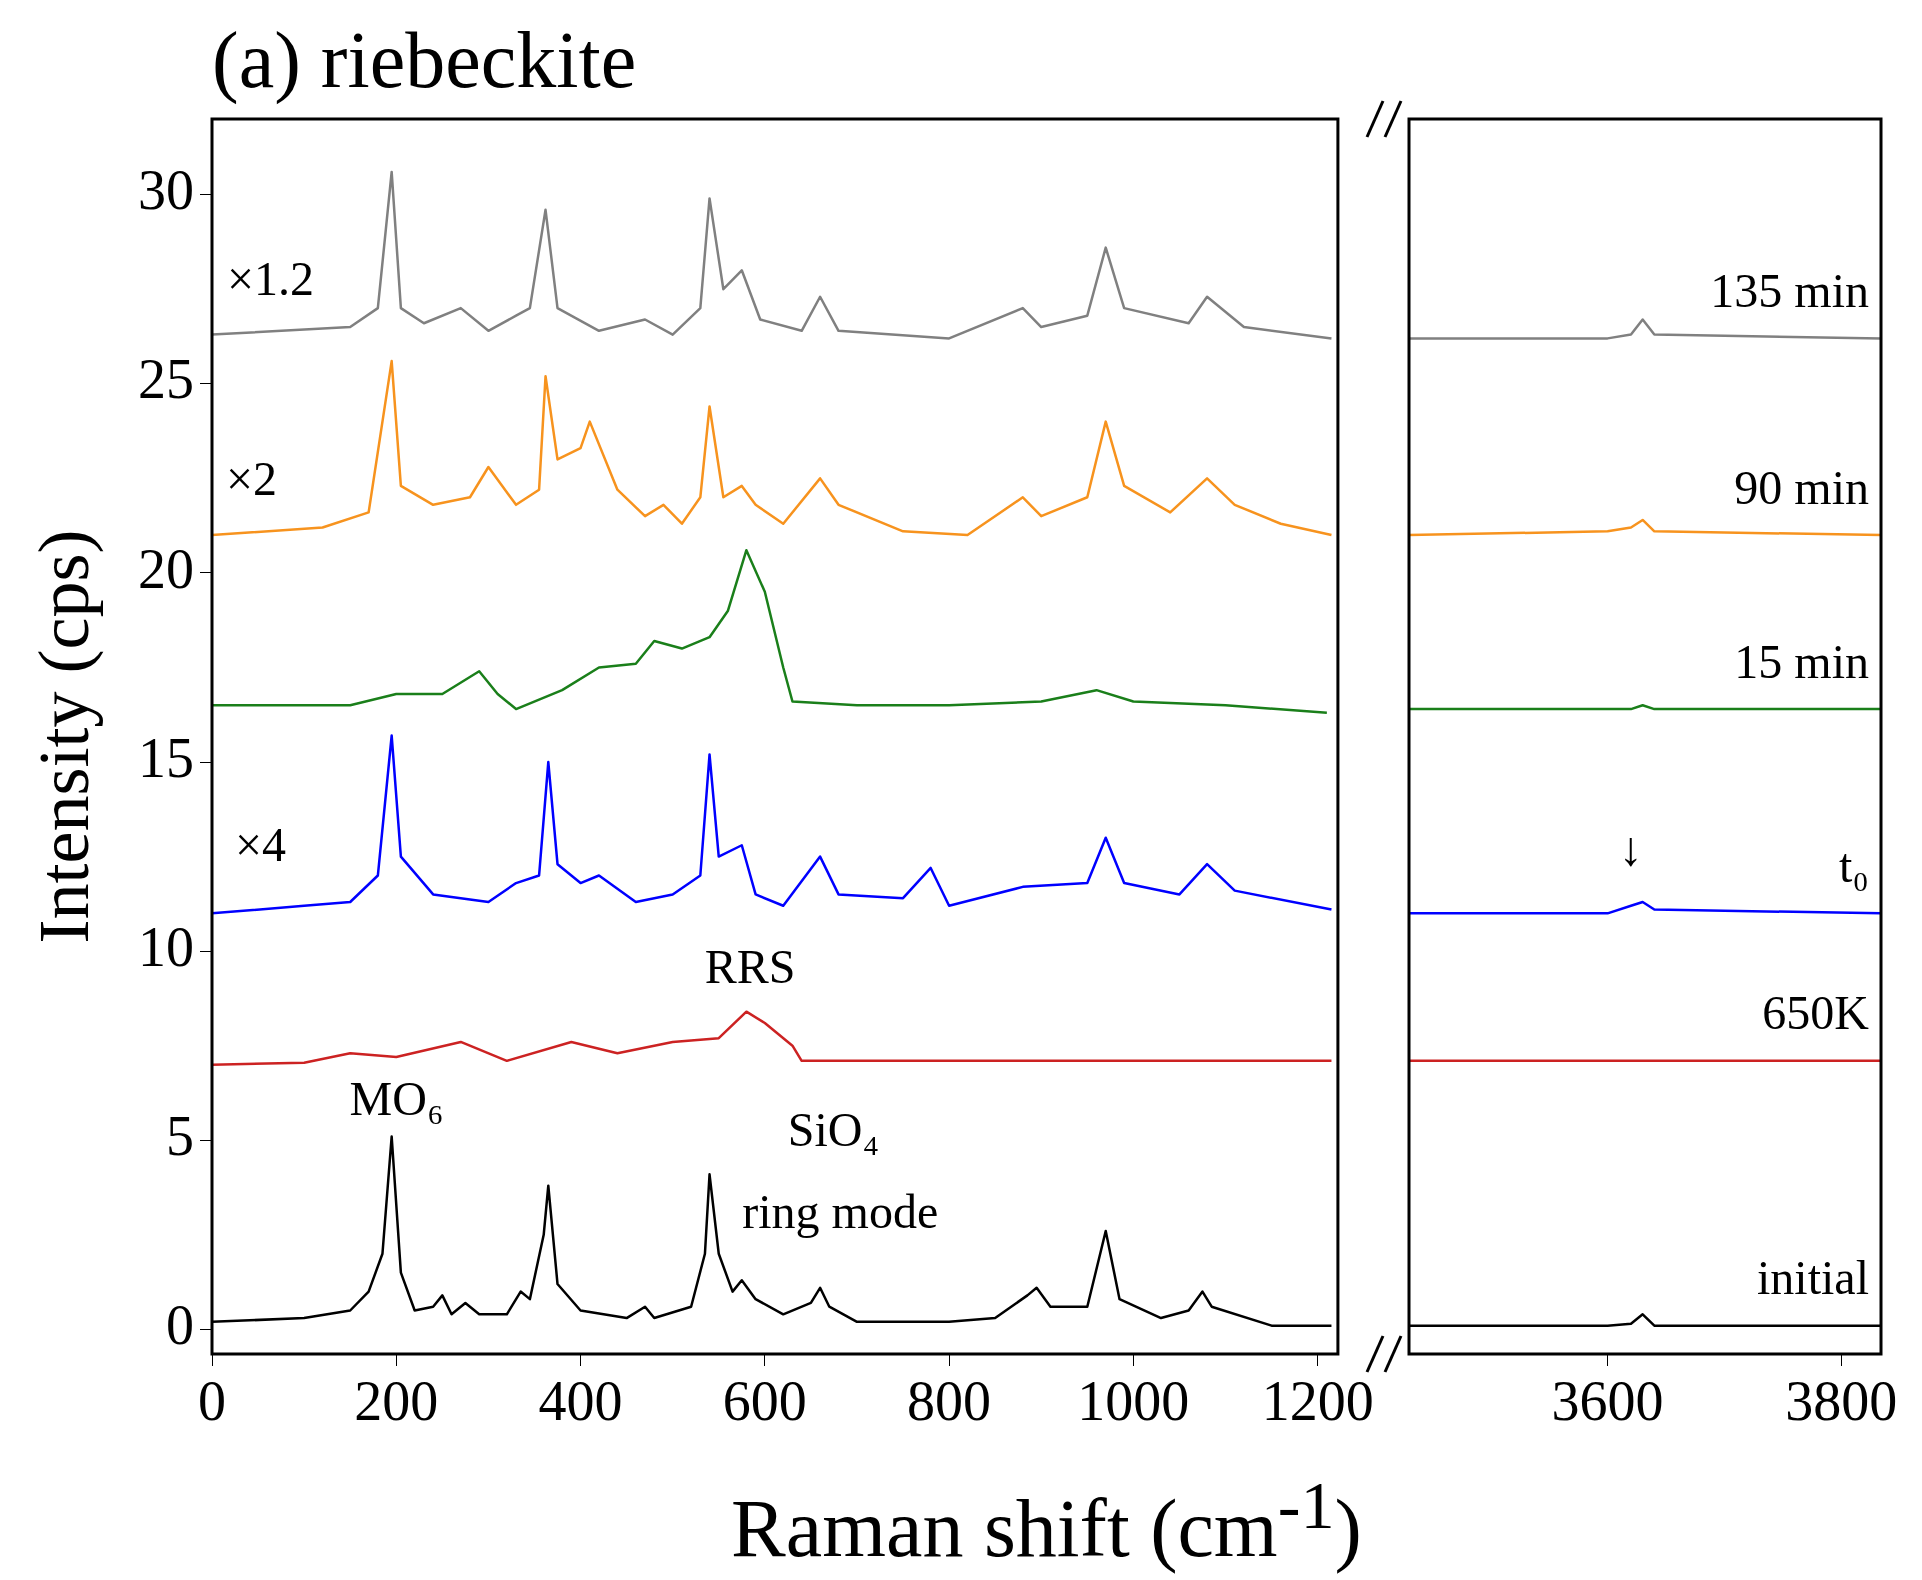 The height and width of the screenshot is (1580, 1922). I want to click on y-tick-label: 10, so click(166, 946).